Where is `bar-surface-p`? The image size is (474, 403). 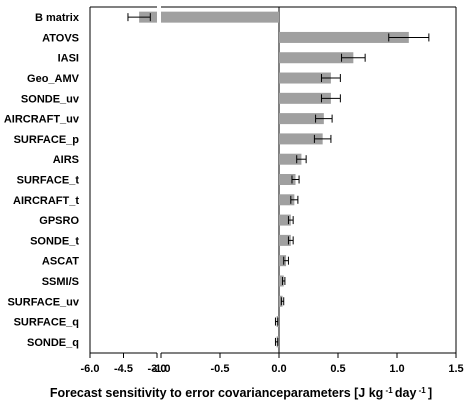
bar-surface-p is located at coordinates (301, 139).